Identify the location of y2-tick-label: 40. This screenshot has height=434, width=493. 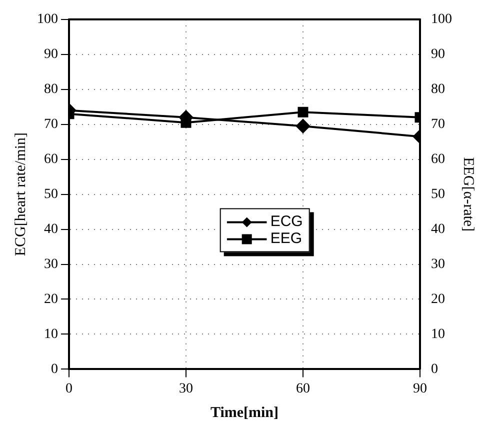
(438, 229).